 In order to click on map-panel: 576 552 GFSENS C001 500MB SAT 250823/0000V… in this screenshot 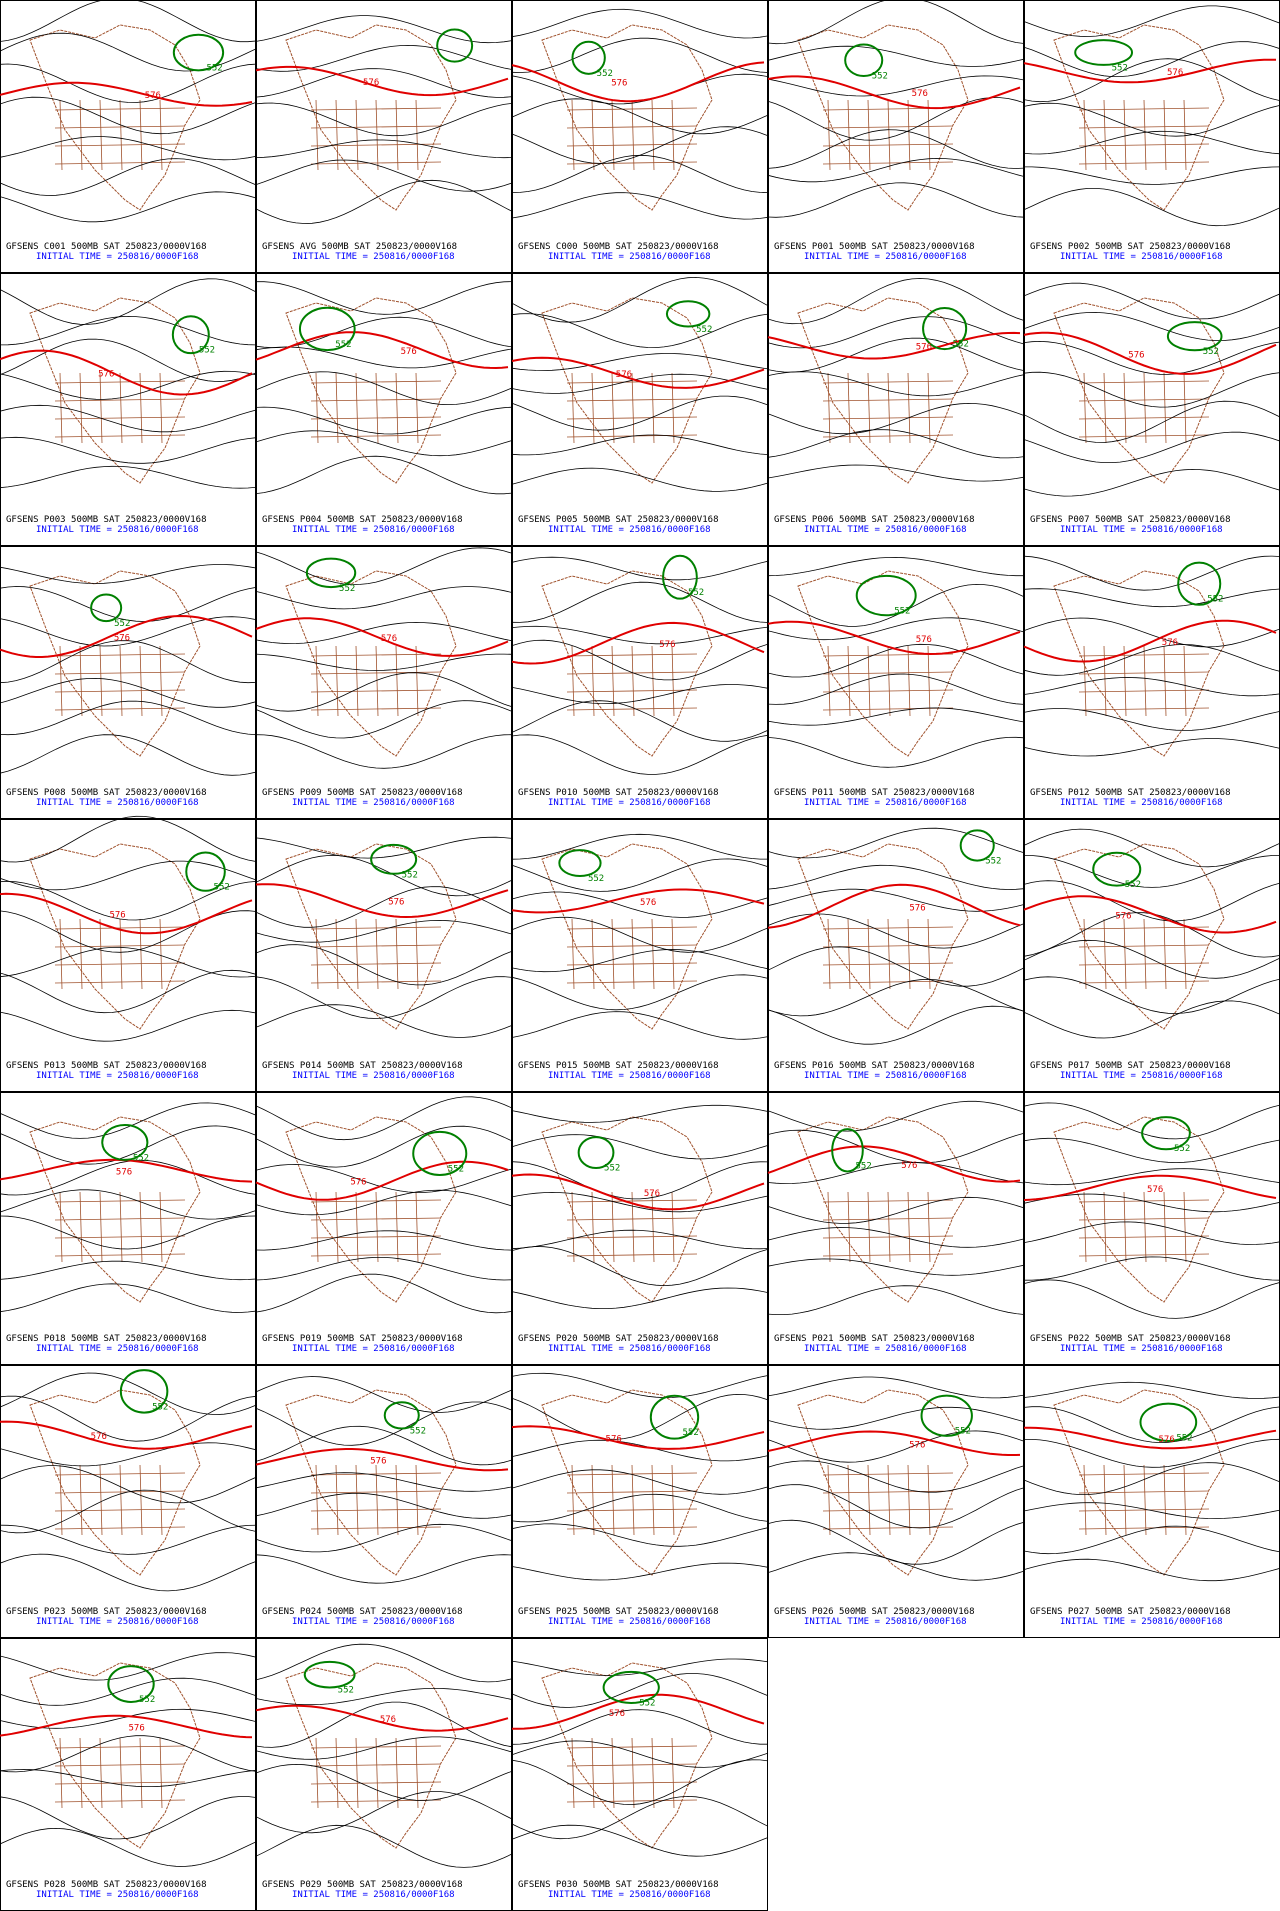, I will do `click(128, 136)`.